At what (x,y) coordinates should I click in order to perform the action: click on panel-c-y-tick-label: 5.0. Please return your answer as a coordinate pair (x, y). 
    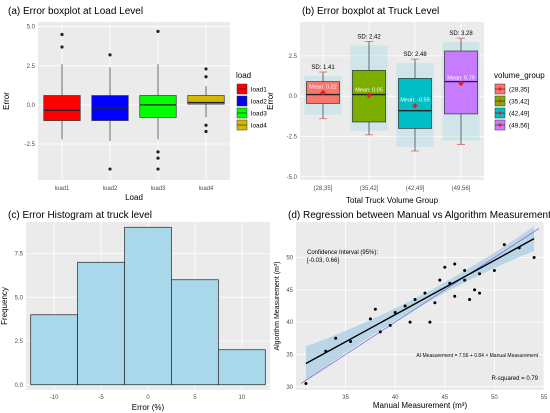
    Looking at the image, I should click on (19, 298).